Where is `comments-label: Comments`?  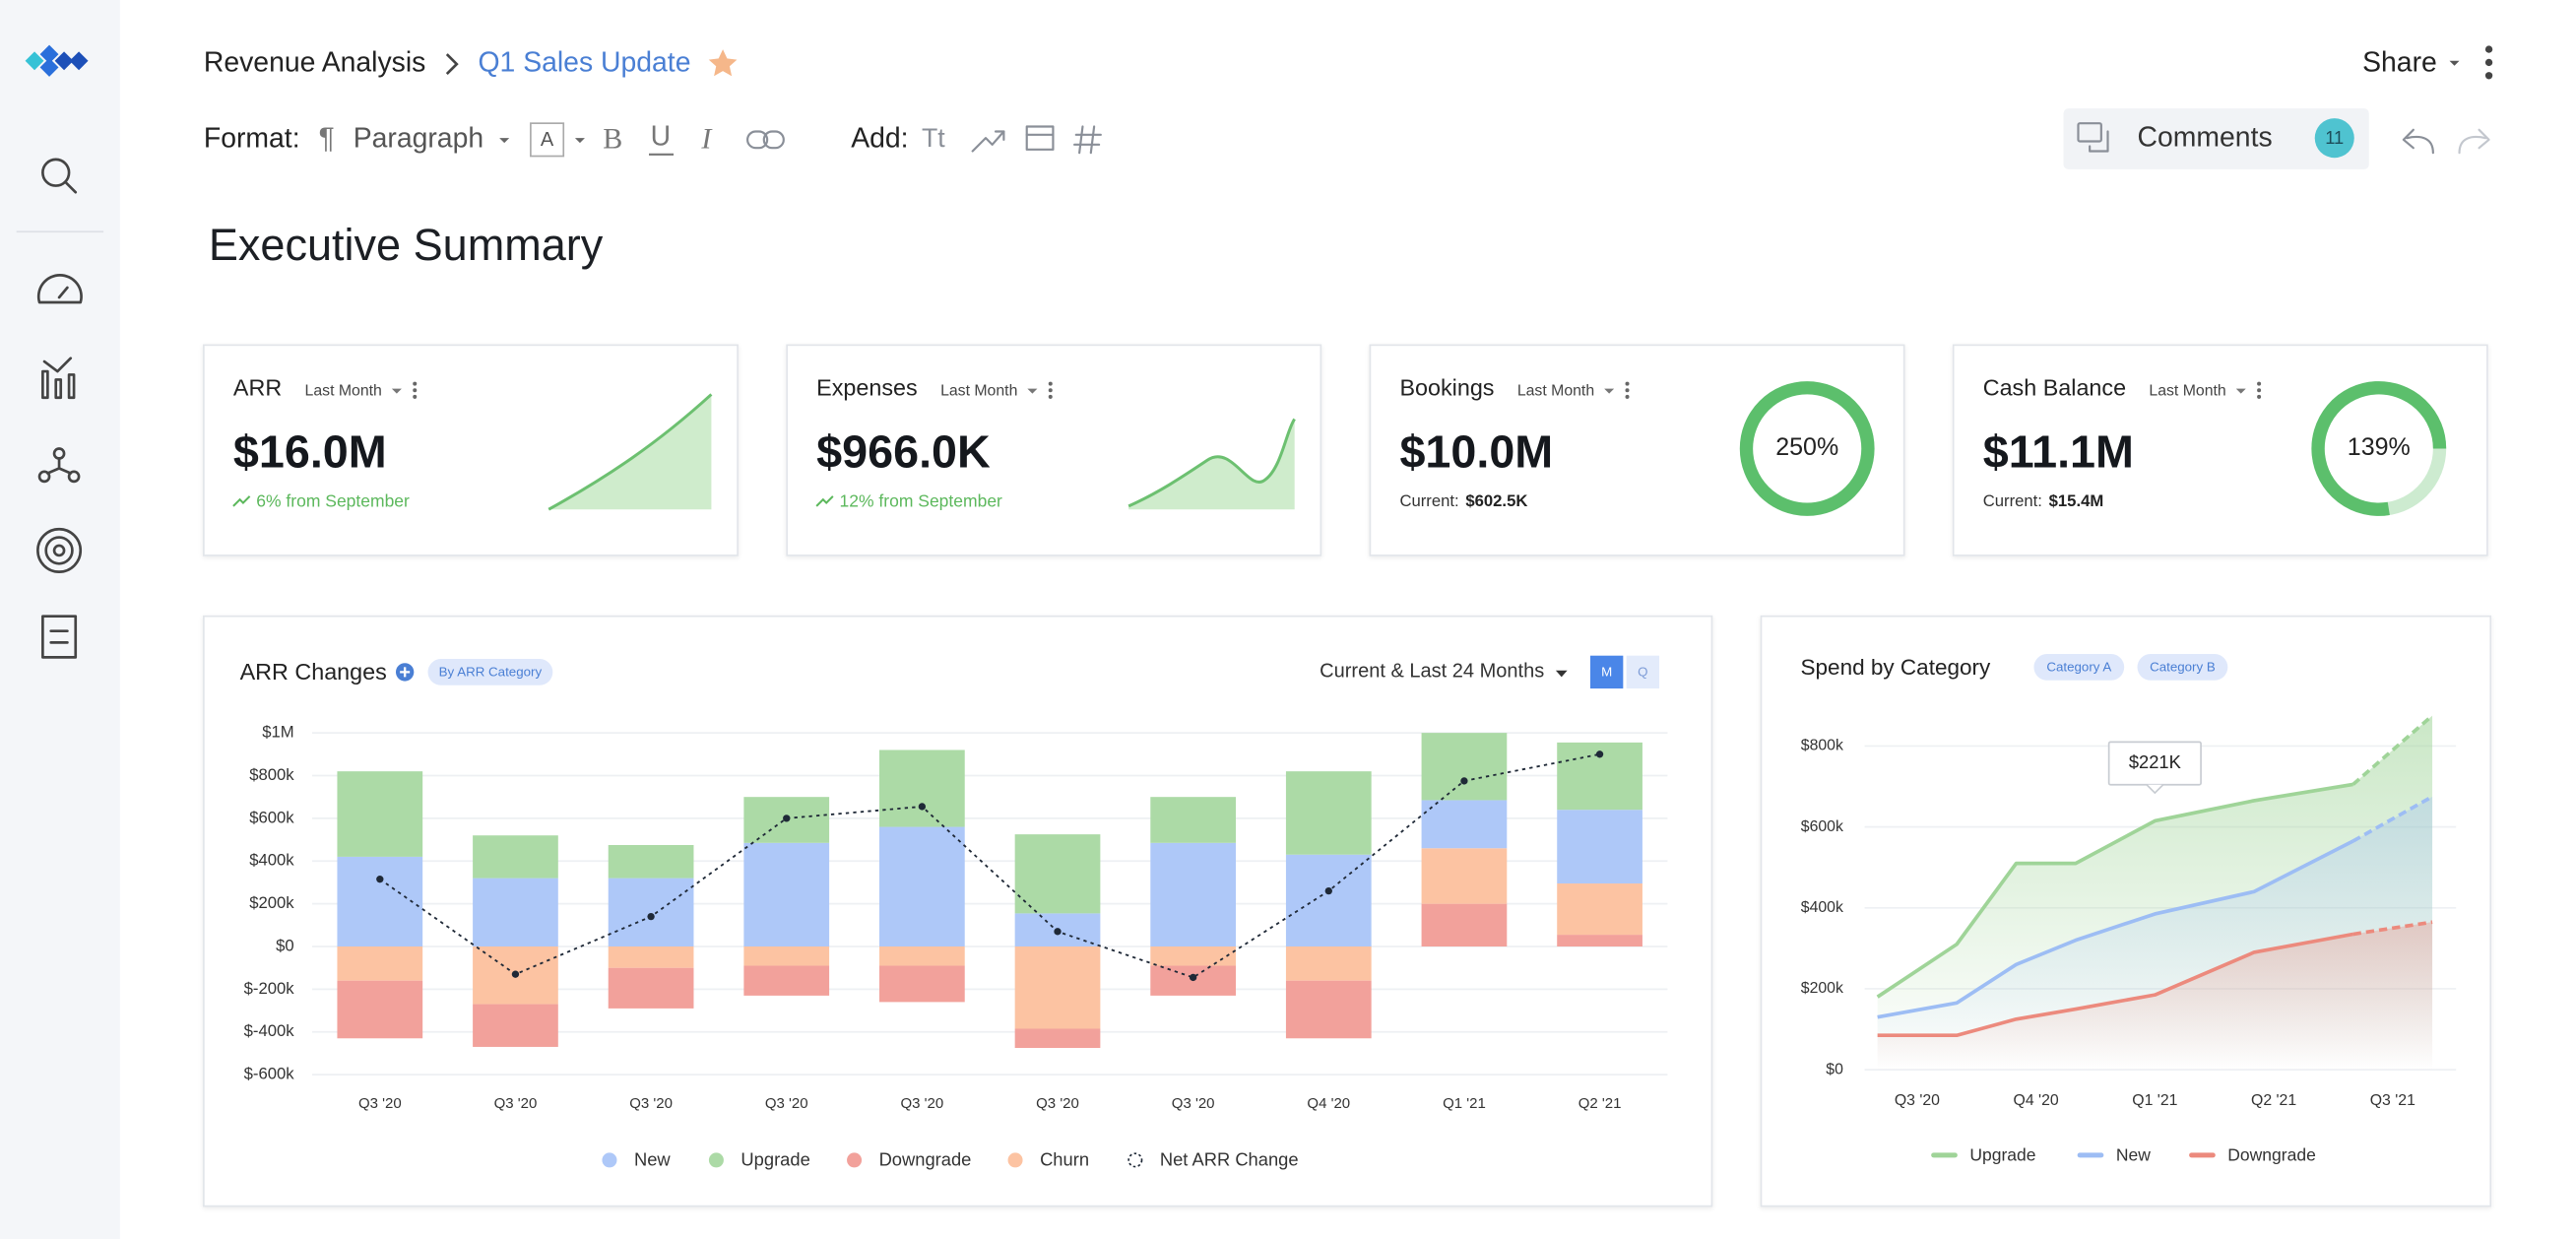
comments-label: Comments is located at coordinates (2205, 137).